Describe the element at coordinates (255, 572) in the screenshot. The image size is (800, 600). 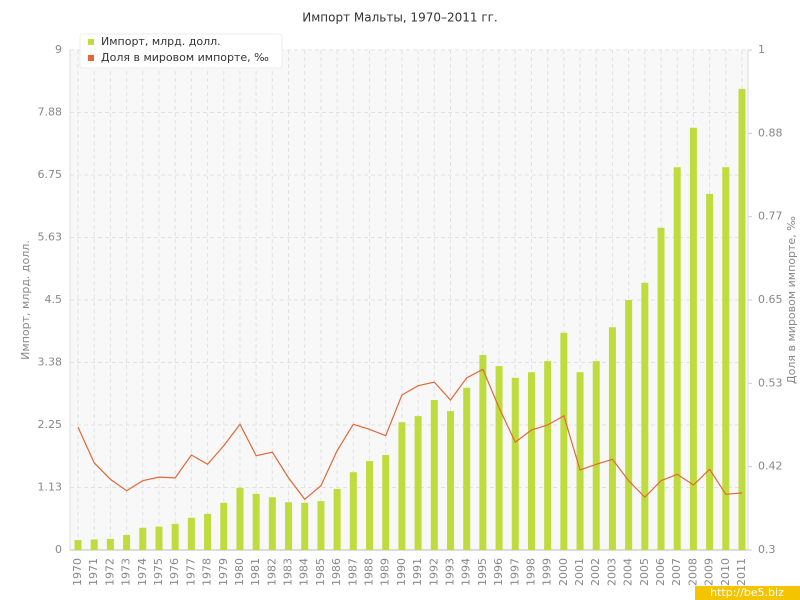
I see `x-tick-label: 1981` at that location.